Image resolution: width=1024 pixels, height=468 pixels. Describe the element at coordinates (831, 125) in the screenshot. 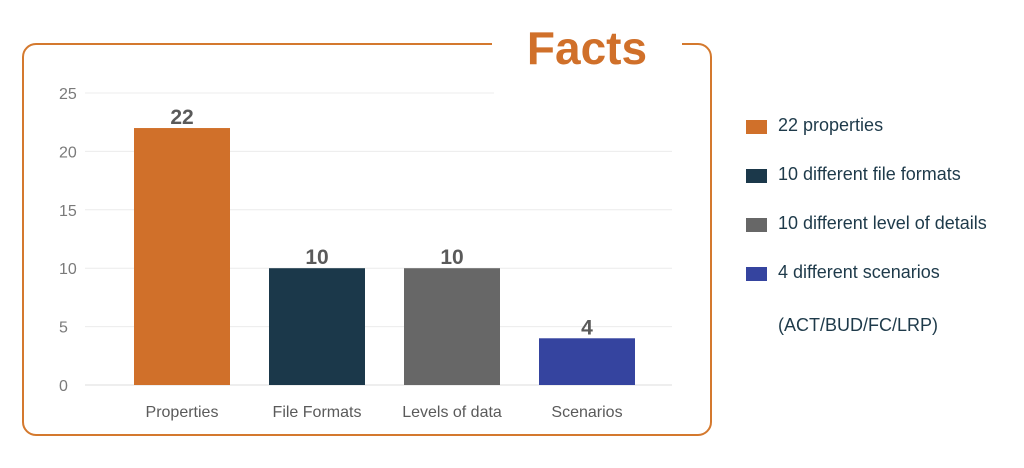

I see `legend-label: 22 properties` at that location.